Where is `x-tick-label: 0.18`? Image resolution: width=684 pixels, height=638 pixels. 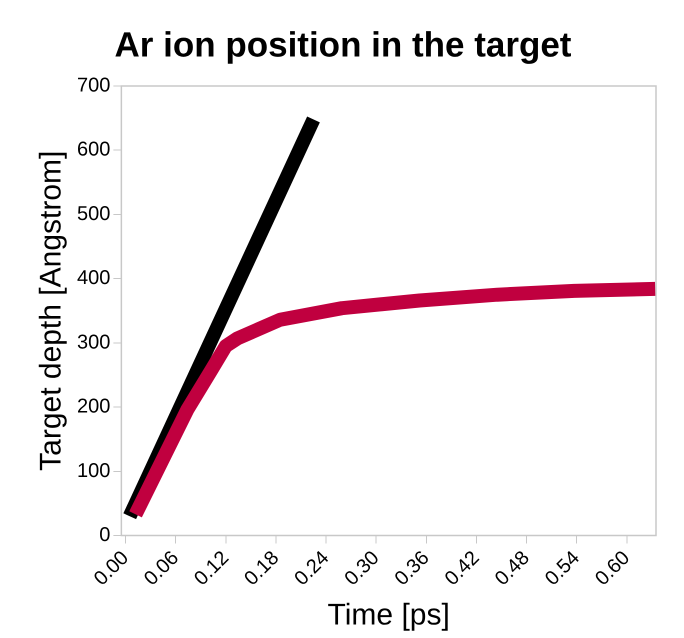 x-tick-label: 0.18 is located at coordinates (262, 568).